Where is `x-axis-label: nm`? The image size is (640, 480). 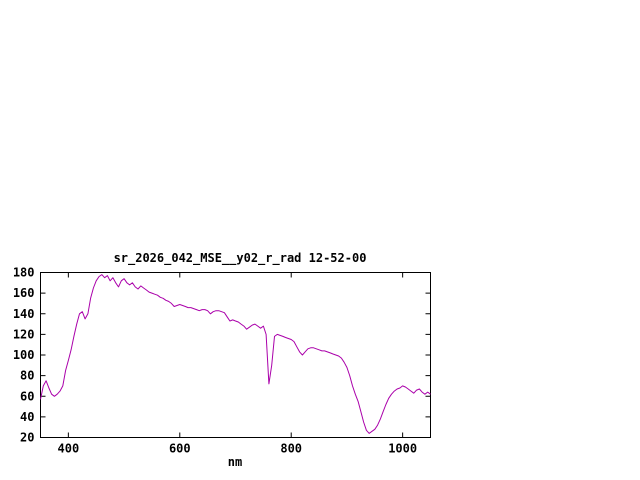
x-axis-label: nm is located at coordinates (235, 462).